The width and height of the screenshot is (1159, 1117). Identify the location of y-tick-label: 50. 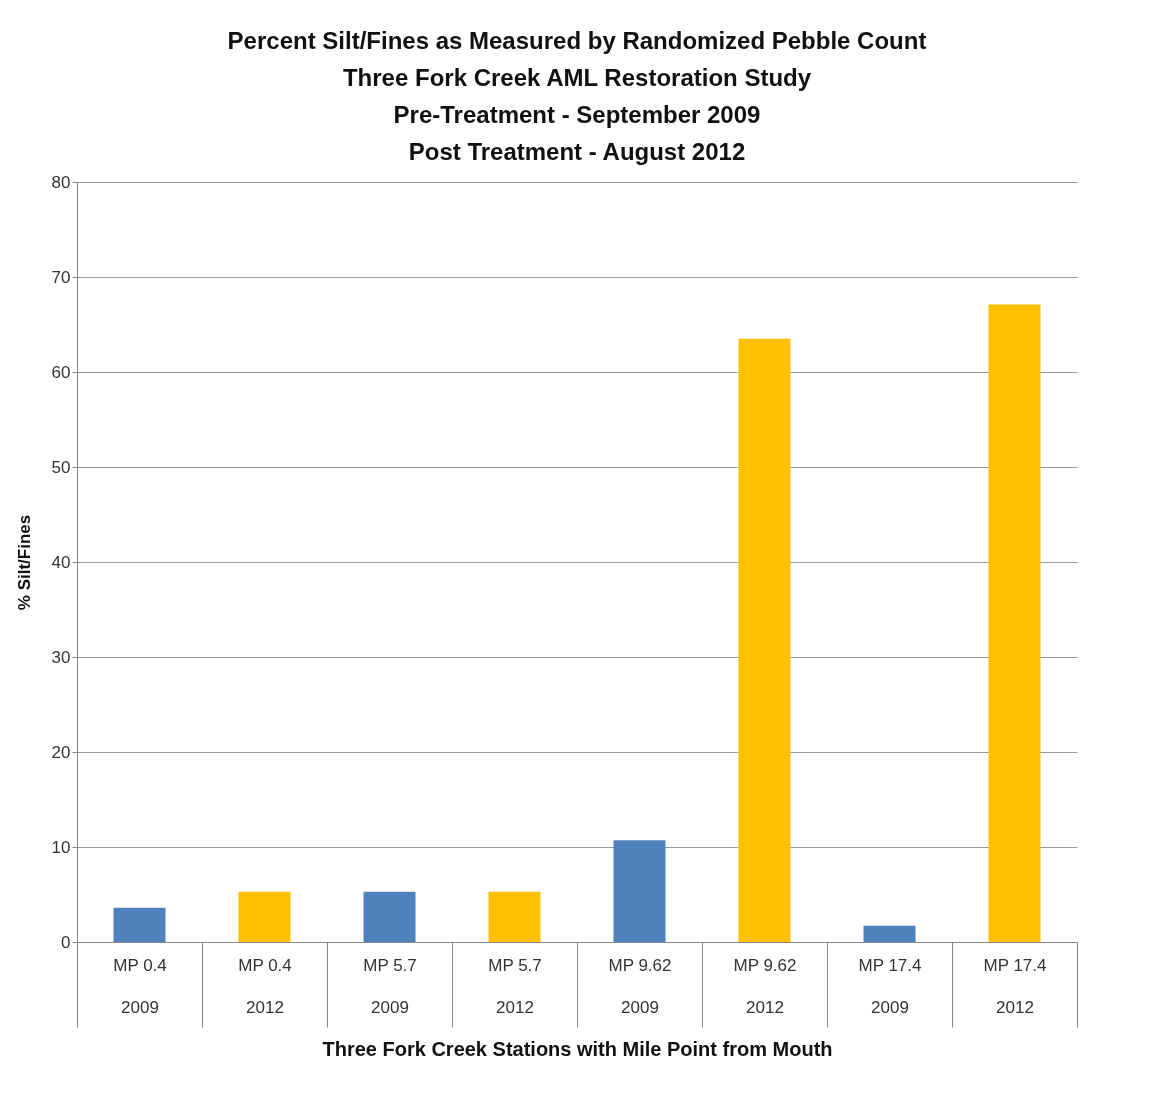
(61, 467).